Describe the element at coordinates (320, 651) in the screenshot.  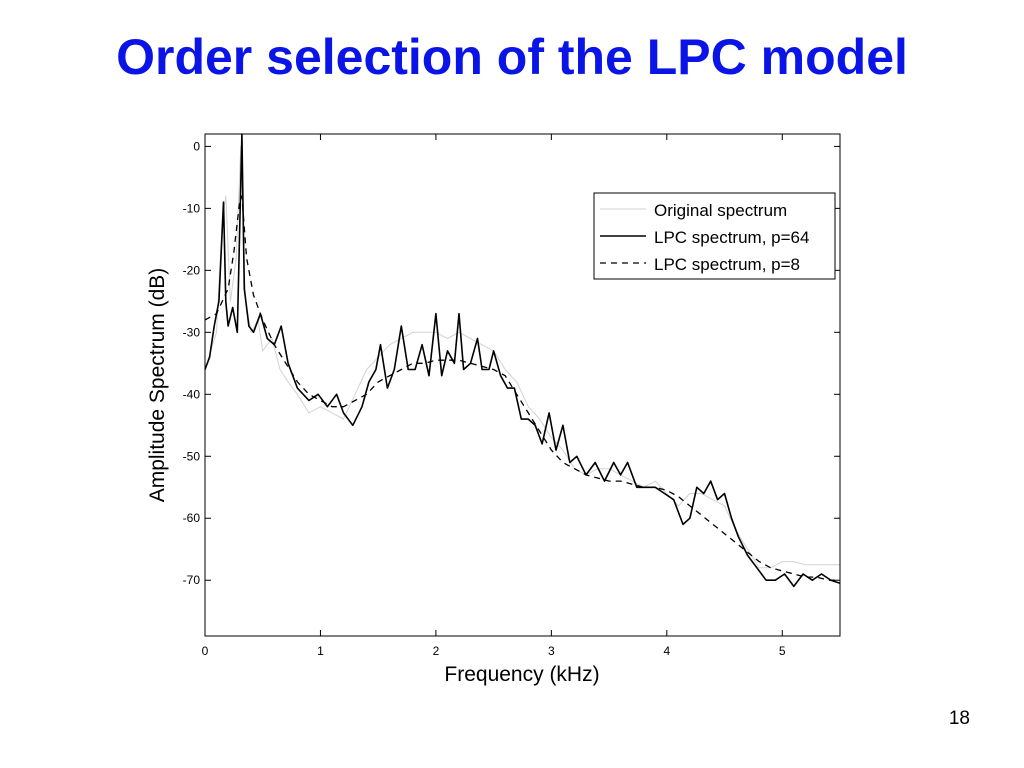
I see `x-tick-label: 1` at that location.